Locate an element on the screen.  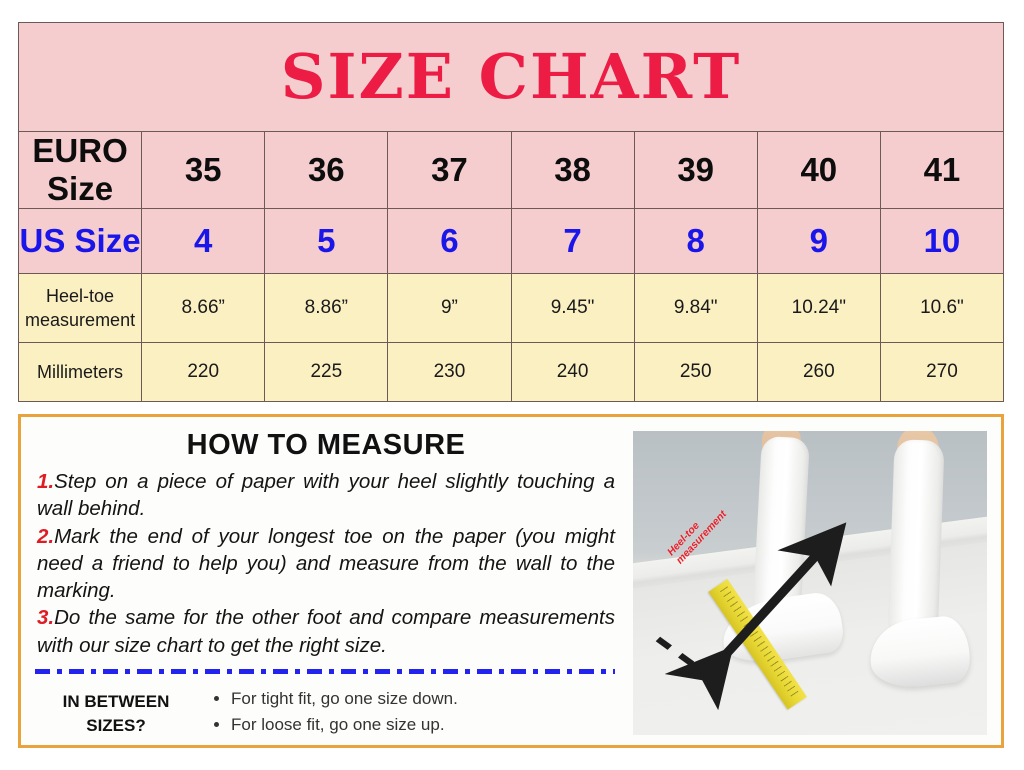
cell-mm-1: 220 is located at coordinates (203, 372).